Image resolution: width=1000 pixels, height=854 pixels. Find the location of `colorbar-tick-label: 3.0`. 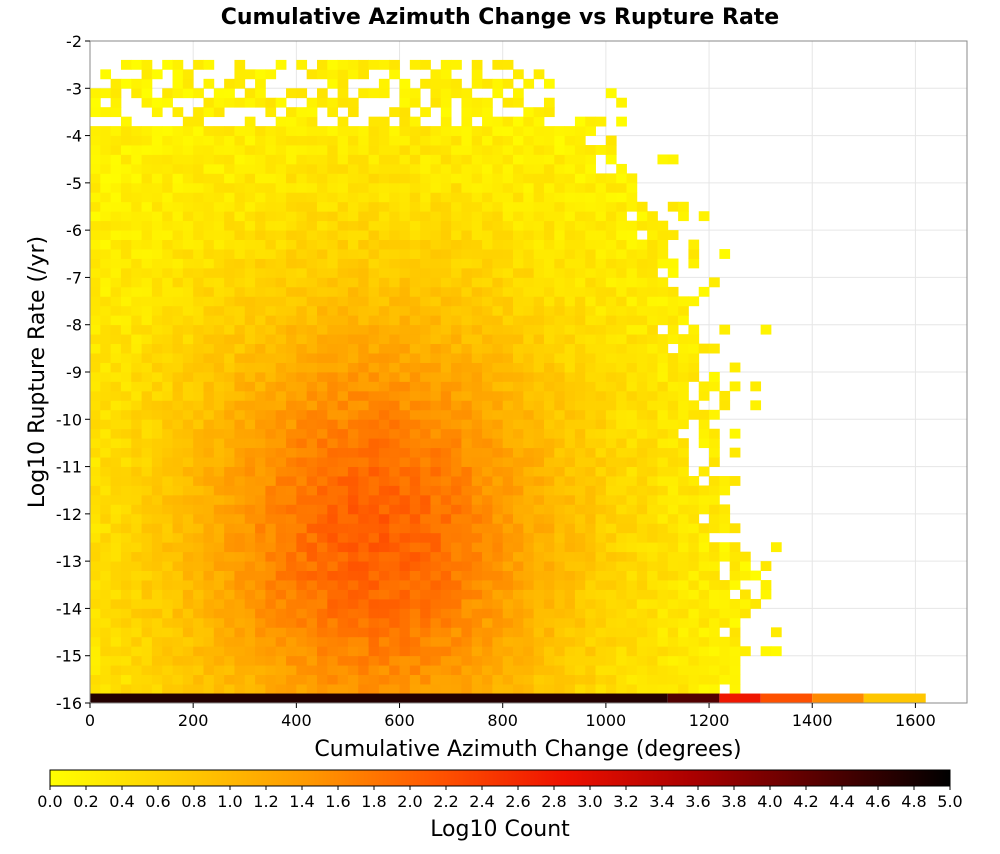

colorbar-tick-label: 3.0 is located at coordinates (589, 801).